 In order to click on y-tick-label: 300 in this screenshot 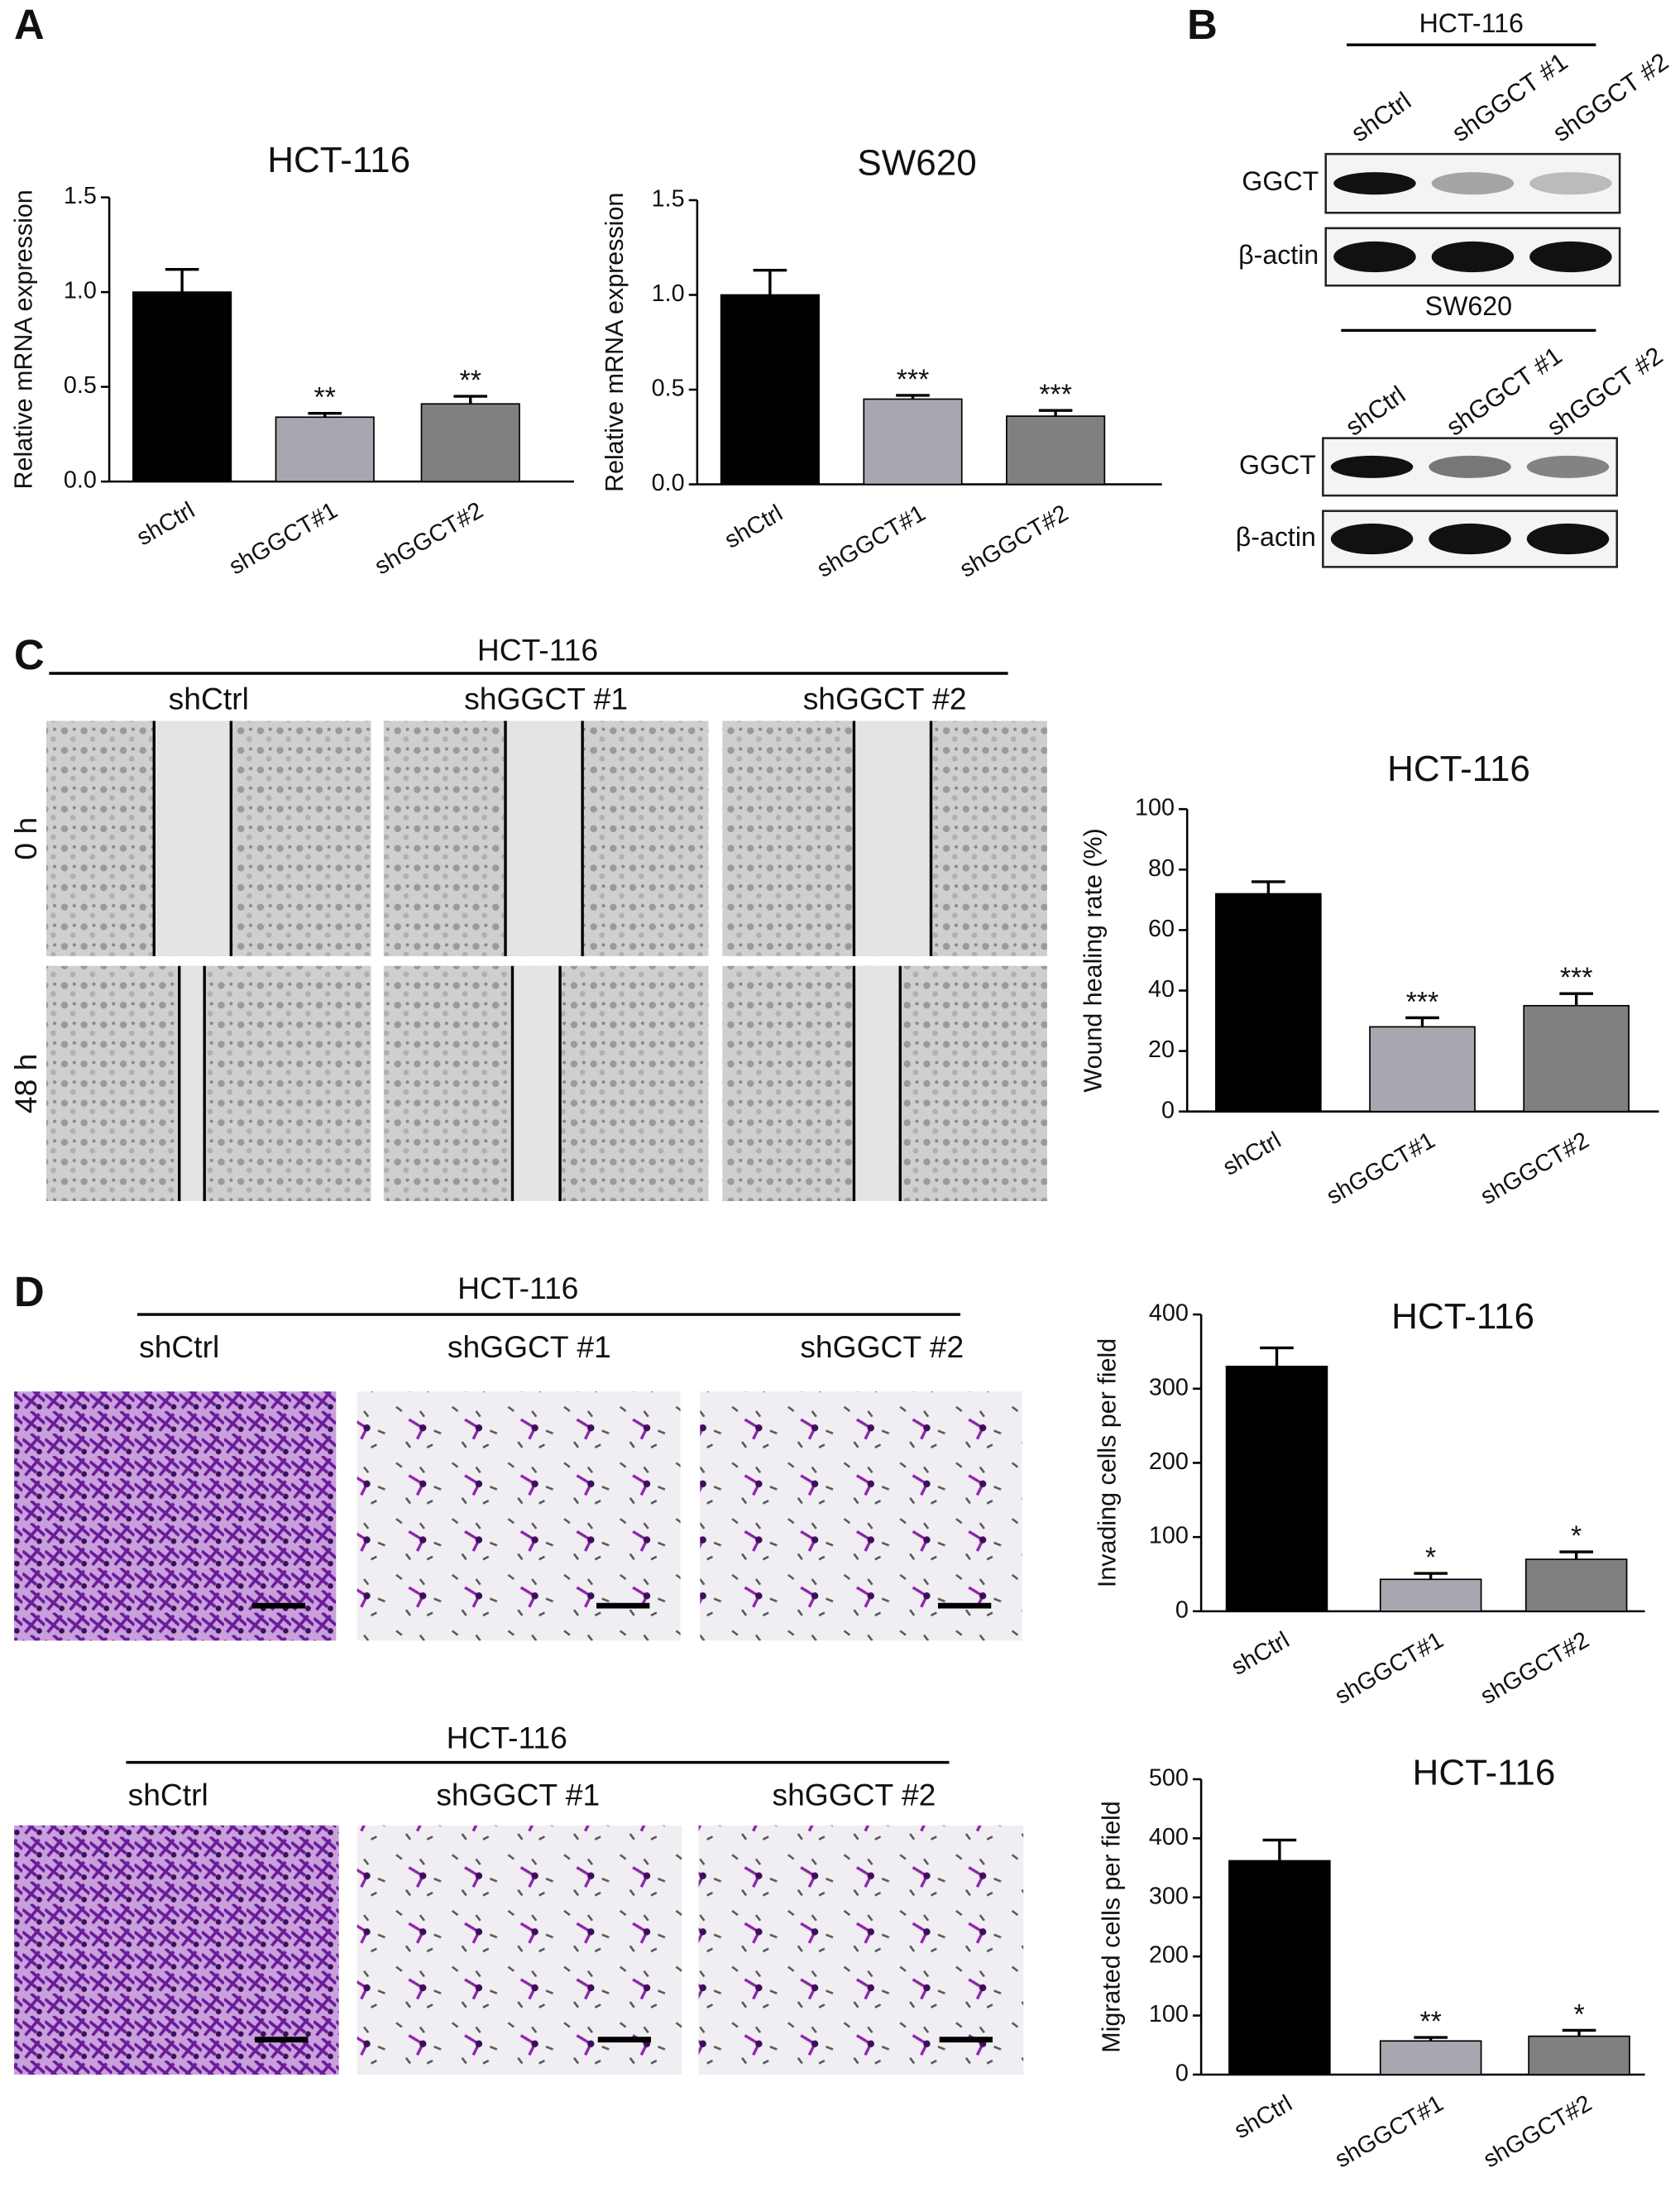, I will do `click(1169, 1896)`.